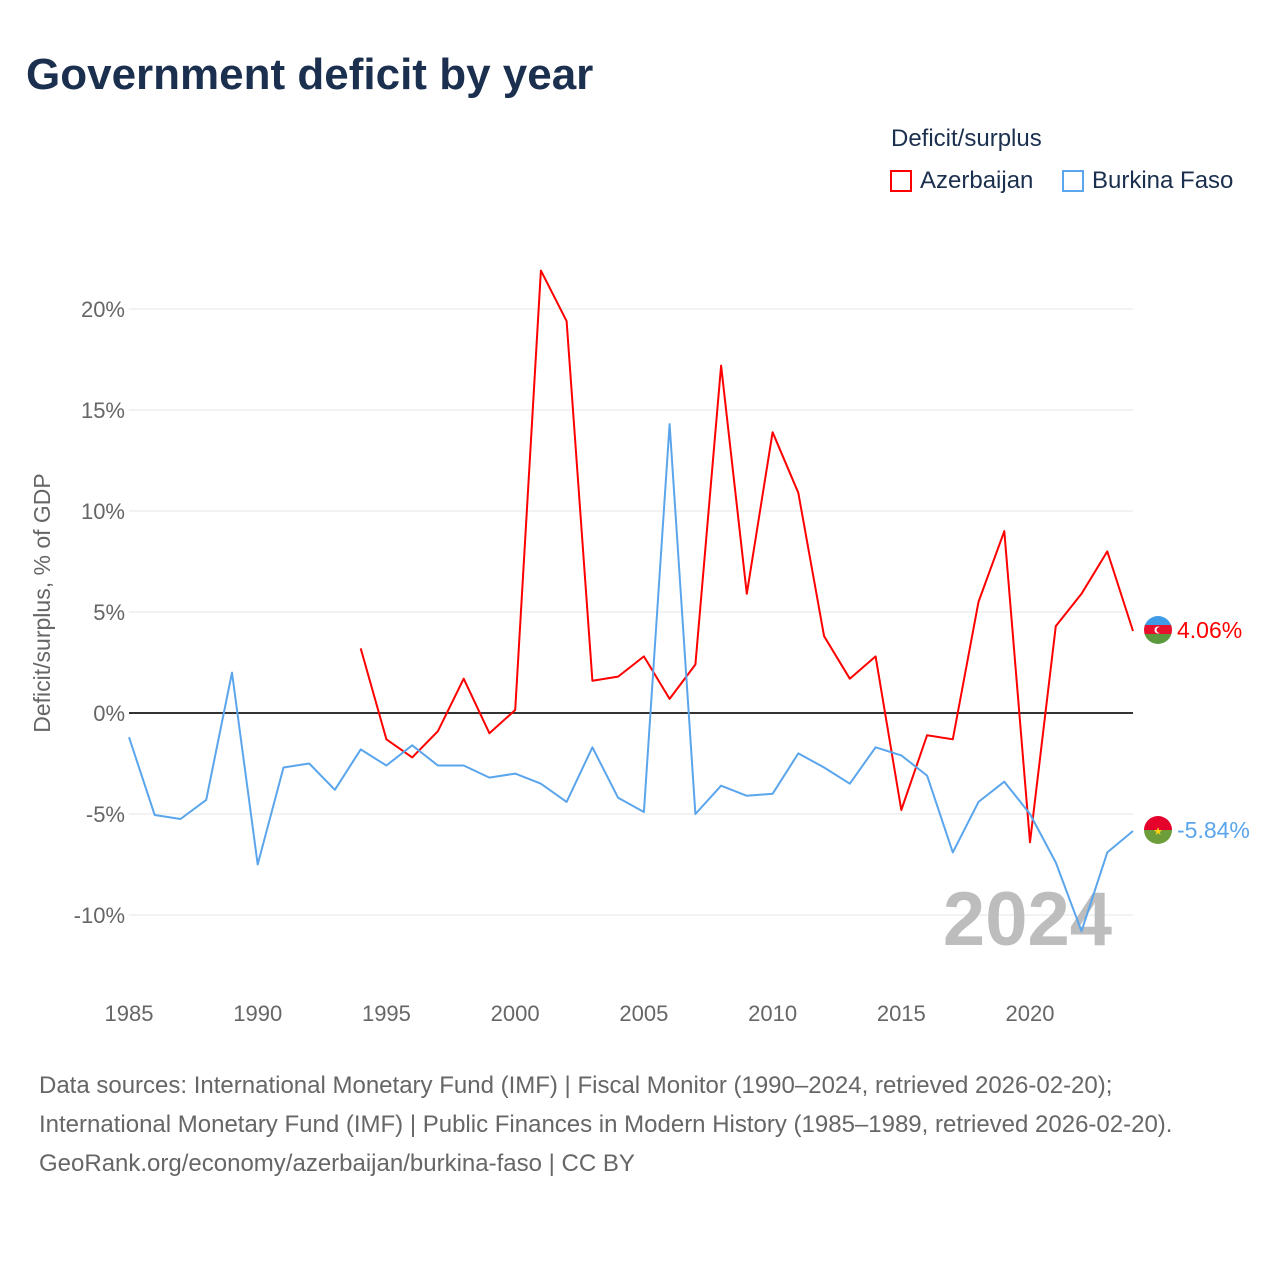 This screenshot has height=1280, width=1280. Describe the element at coordinates (1158, 630) in the screenshot. I see `flag-azerbaijan-icon` at that location.